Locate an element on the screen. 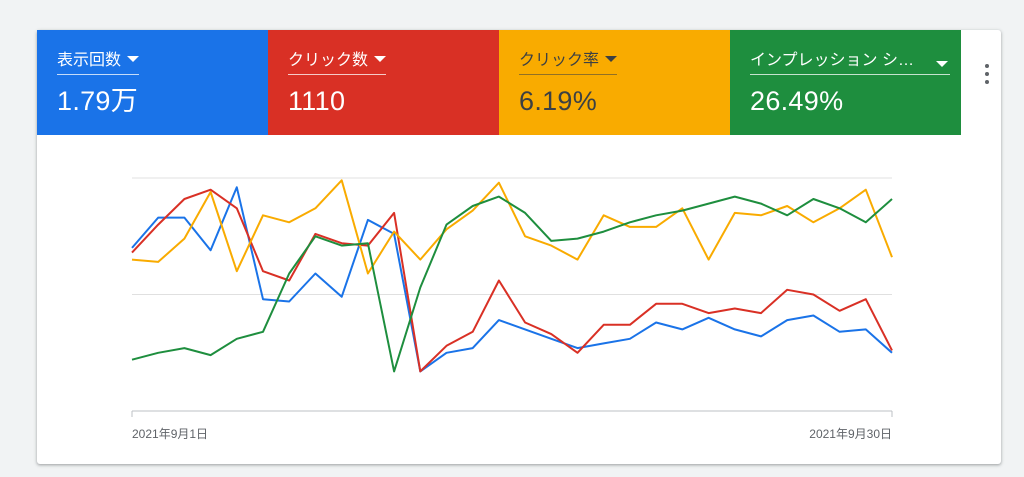 This screenshot has width=1024, height=477. metric-tile-ctr: クリック率 6.19% is located at coordinates (614, 82).